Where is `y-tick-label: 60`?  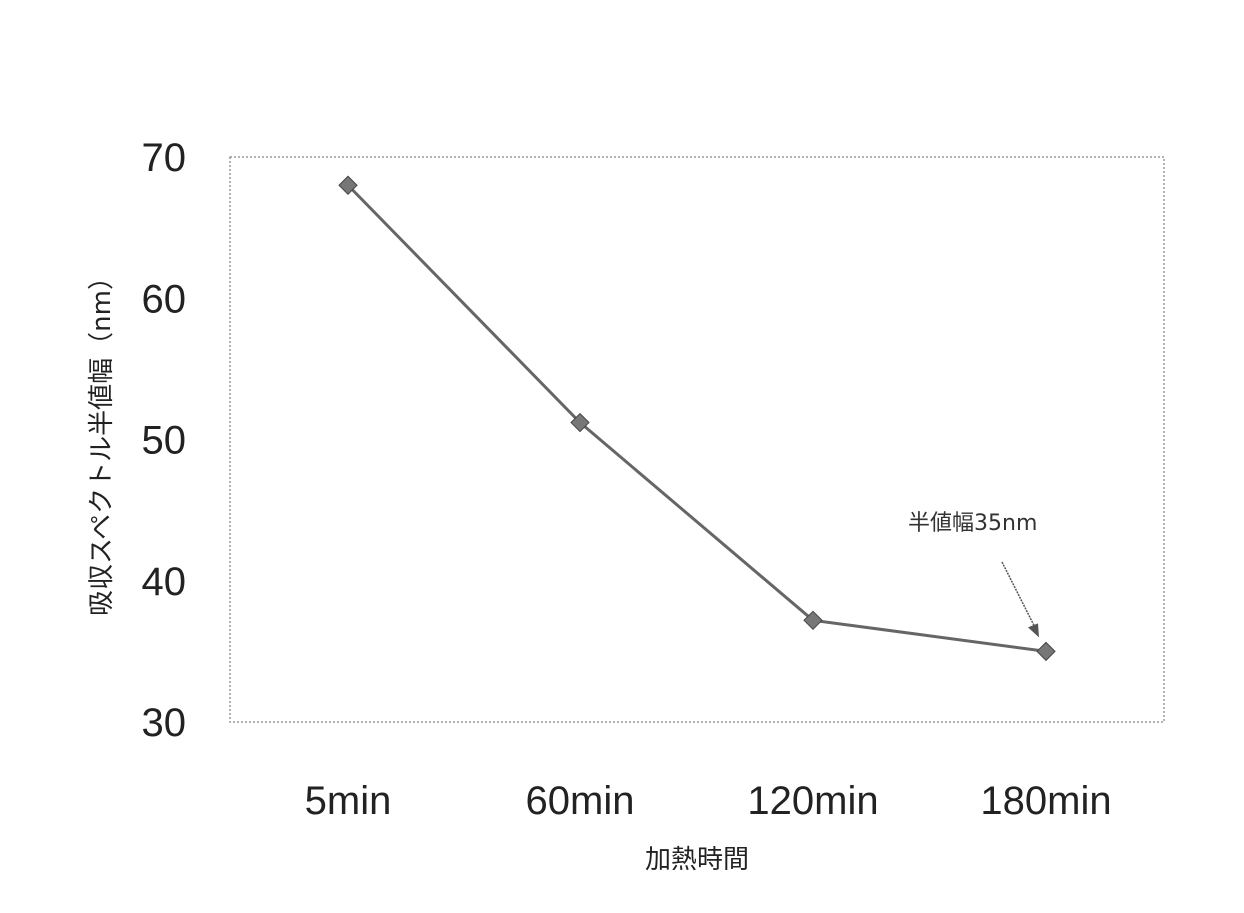
y-tick-label: 60 is located at coordinates (164, 299).